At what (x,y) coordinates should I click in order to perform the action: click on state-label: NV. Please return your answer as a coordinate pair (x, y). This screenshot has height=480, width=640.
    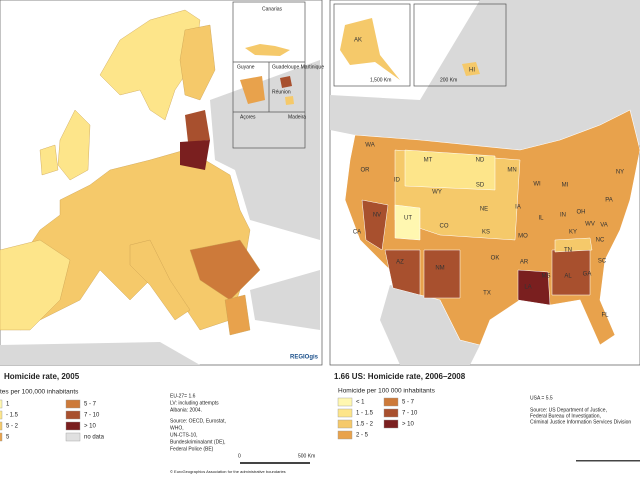
    Looking at the image, I should click on (377, 216).